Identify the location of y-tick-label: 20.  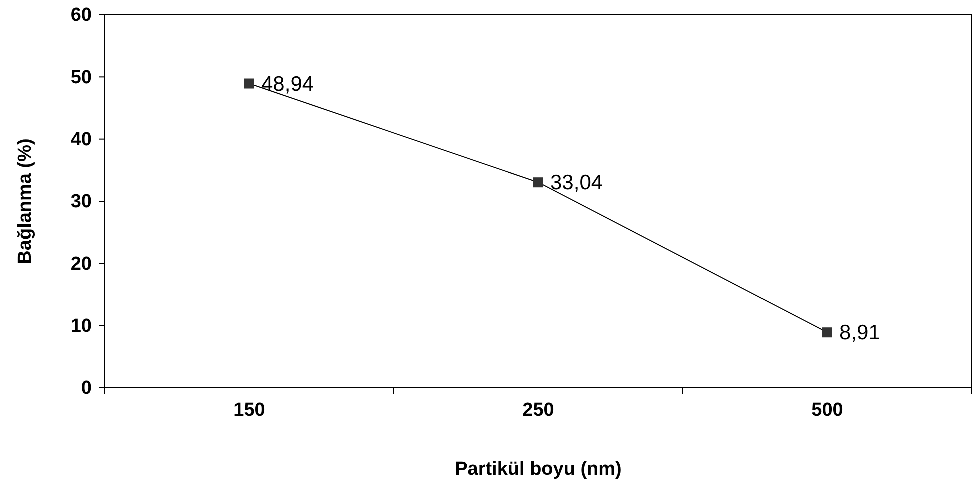
(81, 264).